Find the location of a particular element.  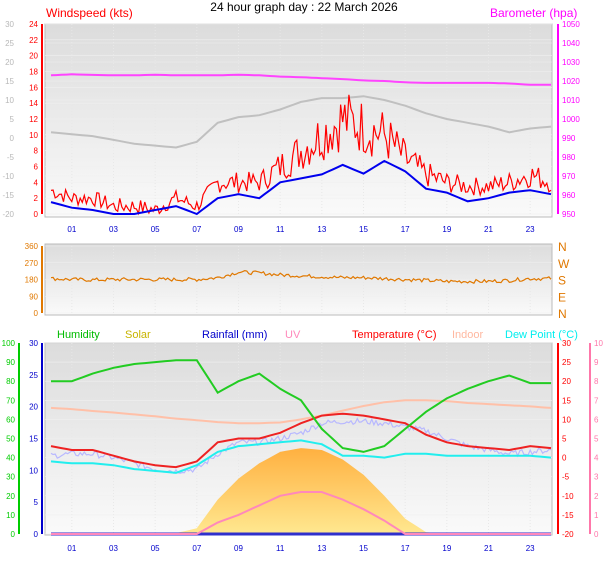

legend-item: Temperature (°C) is located at coordinates (394, 335).